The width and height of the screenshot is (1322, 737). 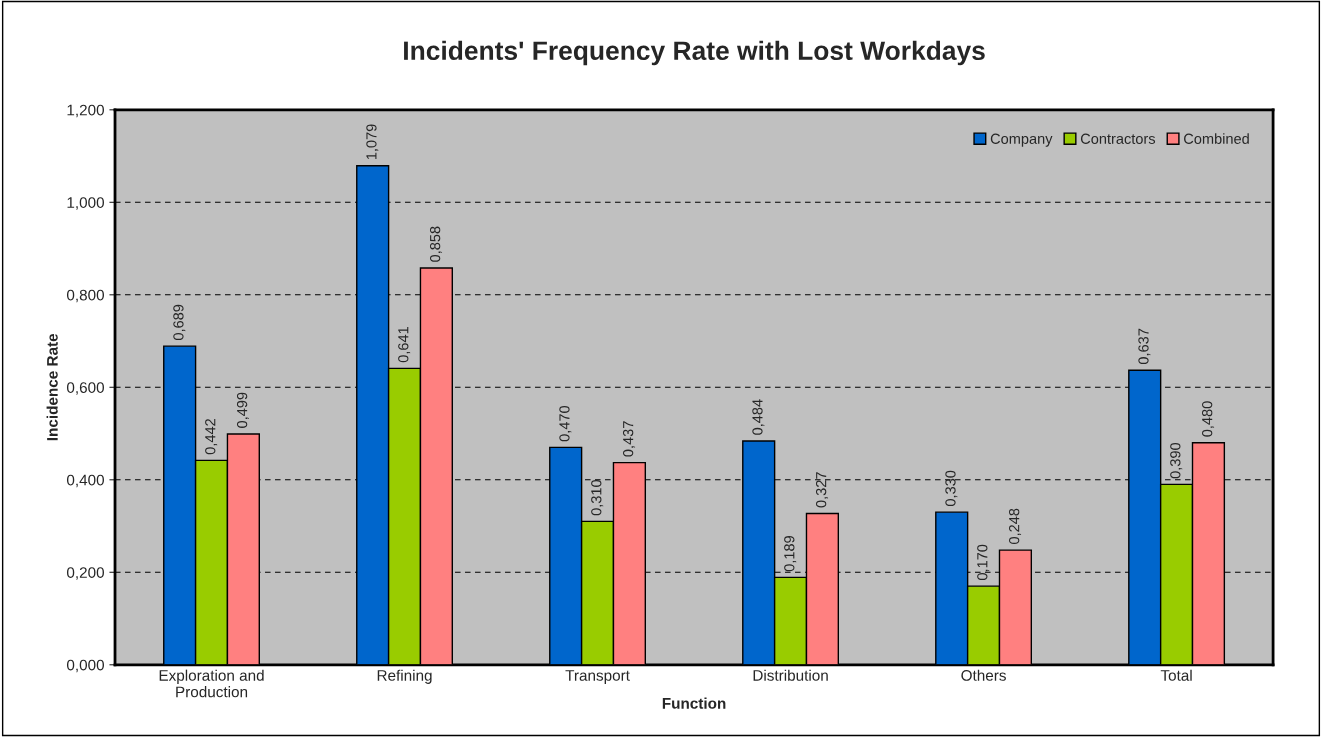 I want to click on x-tick-label: Transport, so click(x=597, y=677).